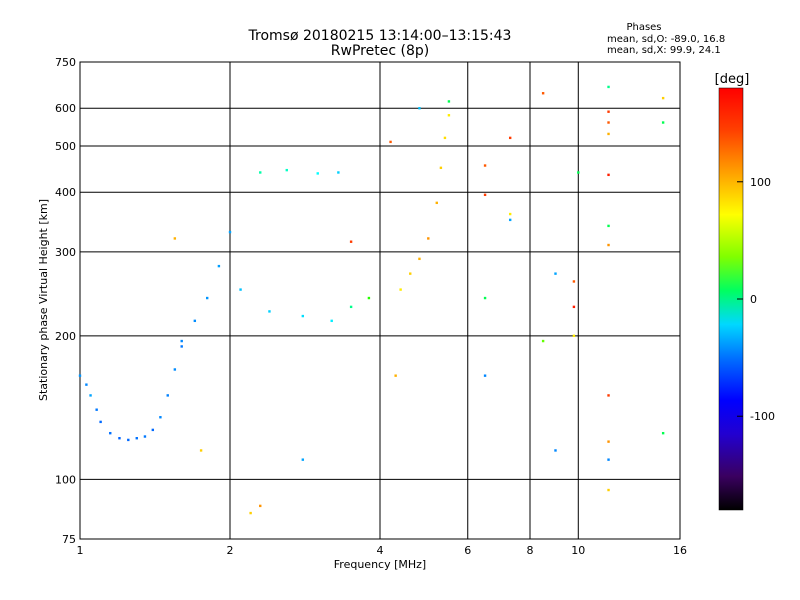 The image size is (800, 600). What do you see at coordinates (762, 416) in the screenshot?
I see `colorbar-tick-label: -100` at bounding box center [762, 416].